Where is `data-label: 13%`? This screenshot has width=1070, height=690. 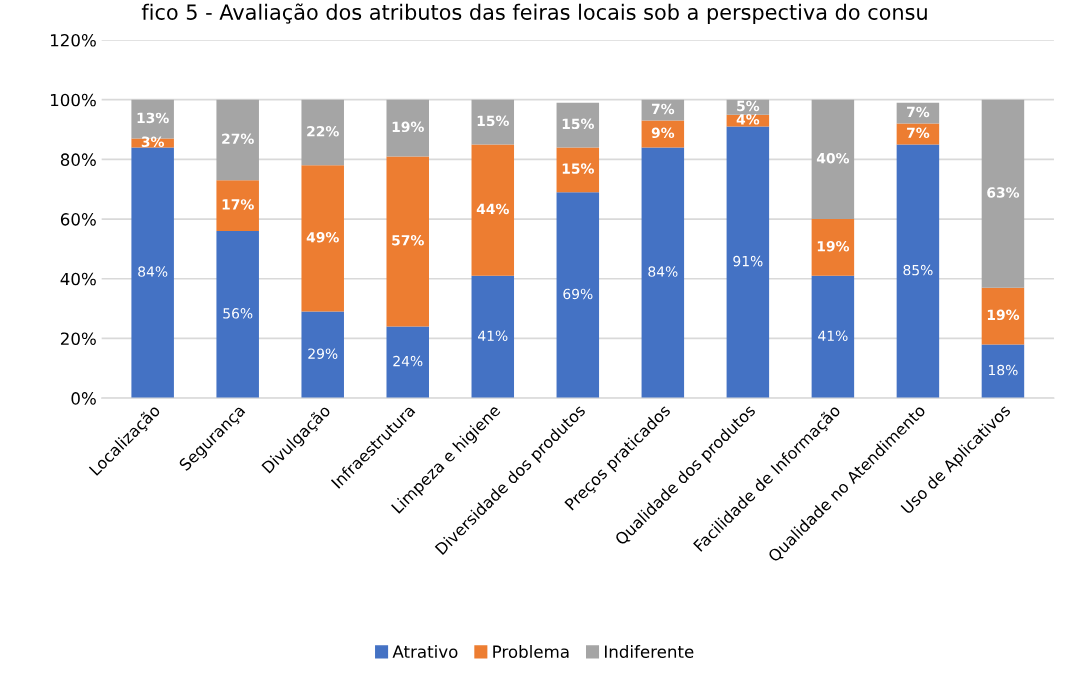 data-label: 13% is located at coordinates (153, 118).